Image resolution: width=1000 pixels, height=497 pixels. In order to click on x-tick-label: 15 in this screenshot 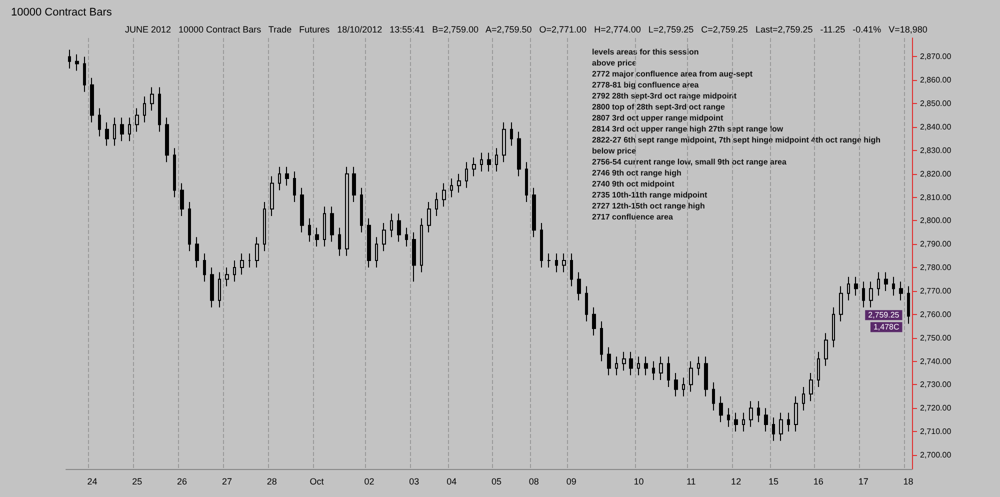, I will do `click(773, 481)`.